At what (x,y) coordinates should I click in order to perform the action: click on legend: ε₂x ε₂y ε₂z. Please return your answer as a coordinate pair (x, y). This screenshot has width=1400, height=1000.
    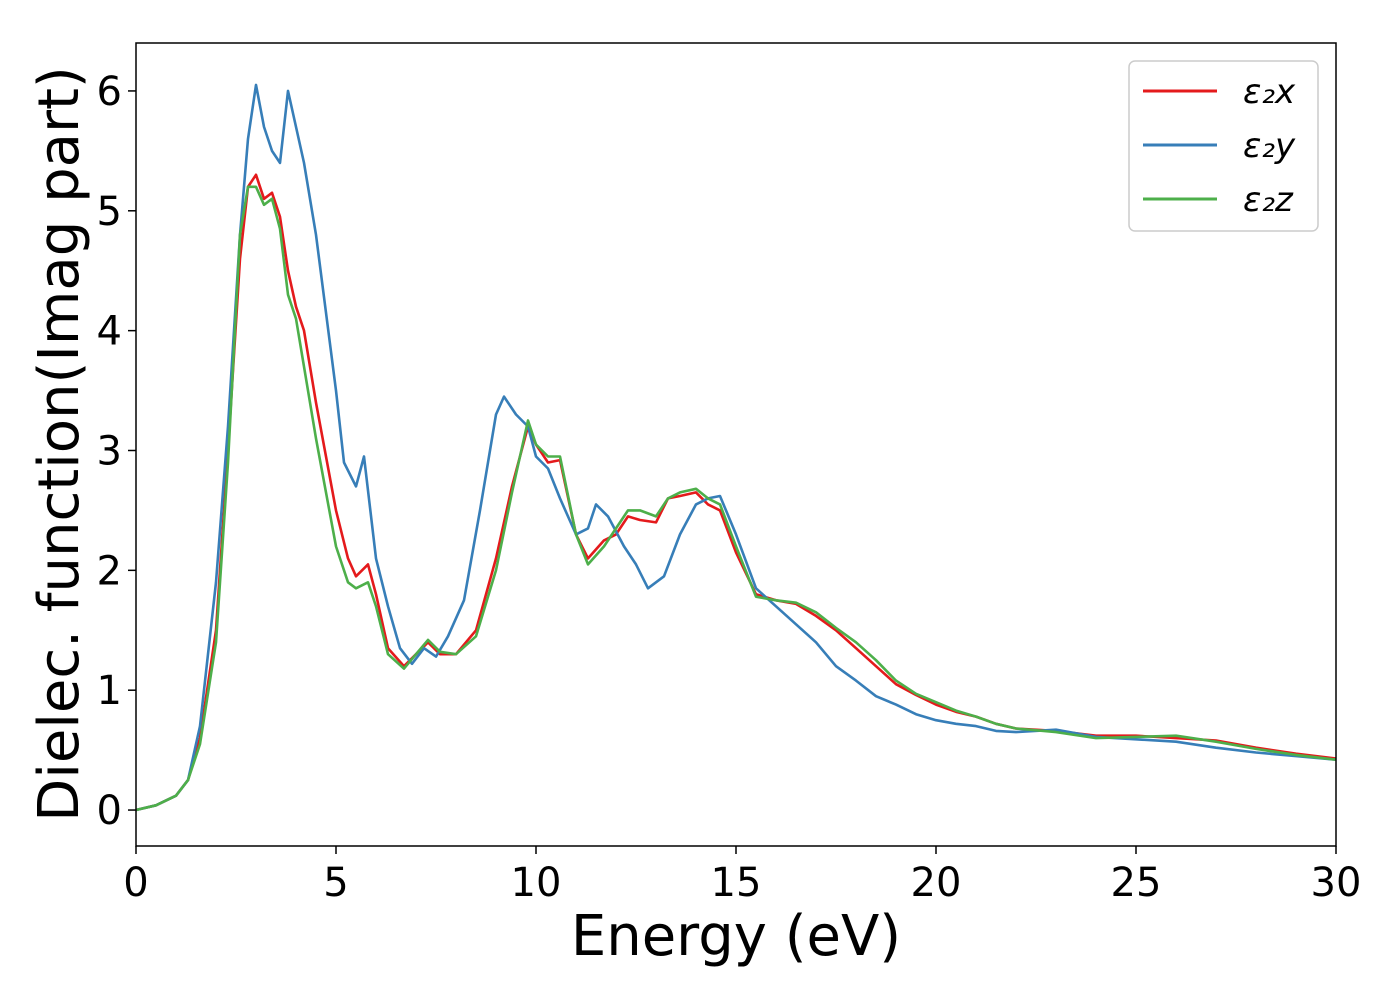
    Looking at the image, I should click on (1223, 146).